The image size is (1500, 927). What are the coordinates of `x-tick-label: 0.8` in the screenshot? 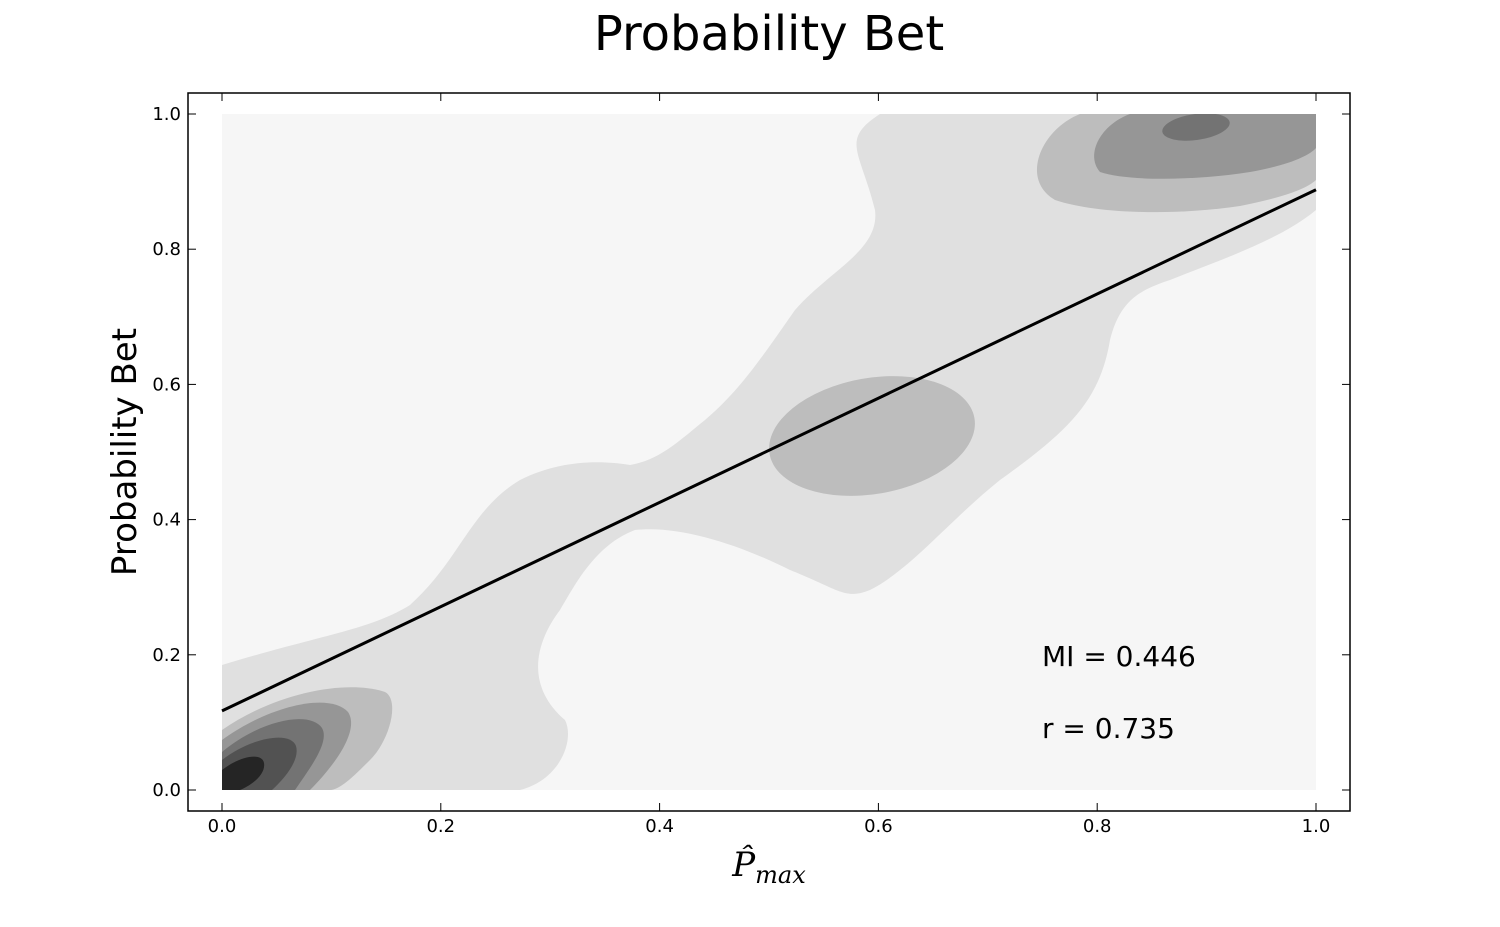 It's located at (1097, 826).